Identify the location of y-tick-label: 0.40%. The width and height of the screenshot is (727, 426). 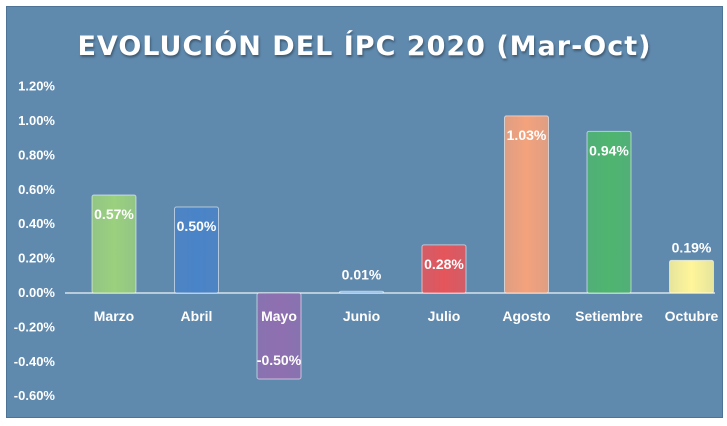
(36, 223).